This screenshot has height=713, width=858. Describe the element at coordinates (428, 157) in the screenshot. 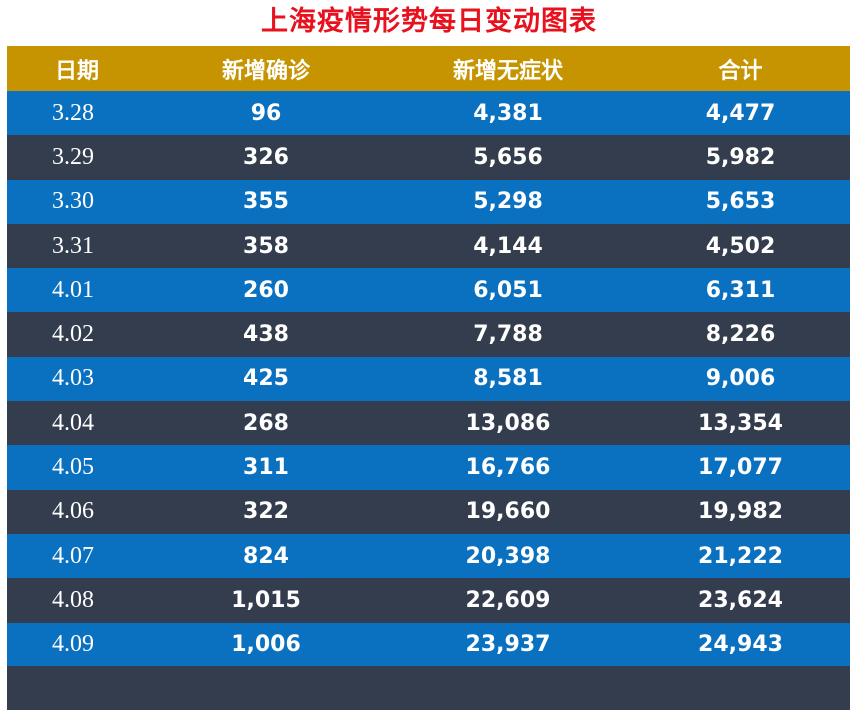

I see `table-row: 3.29 326 5,656 5,982` at that location.